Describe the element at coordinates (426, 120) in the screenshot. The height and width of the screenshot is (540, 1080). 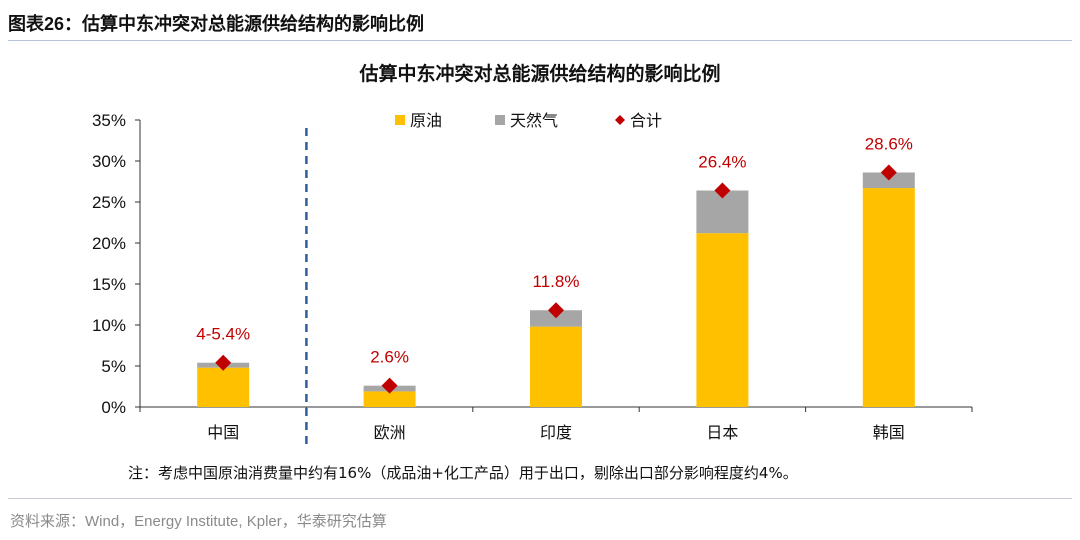
I see `legend-label: 原油` at that location.